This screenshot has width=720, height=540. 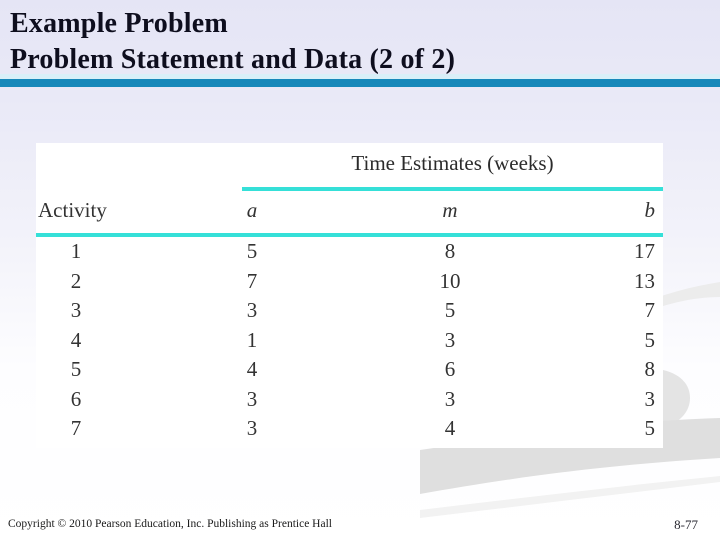 What do you see at coordinates (644, 280) in the screenshot?
I see `cell-b: 13` at bounding box center [644, 280].